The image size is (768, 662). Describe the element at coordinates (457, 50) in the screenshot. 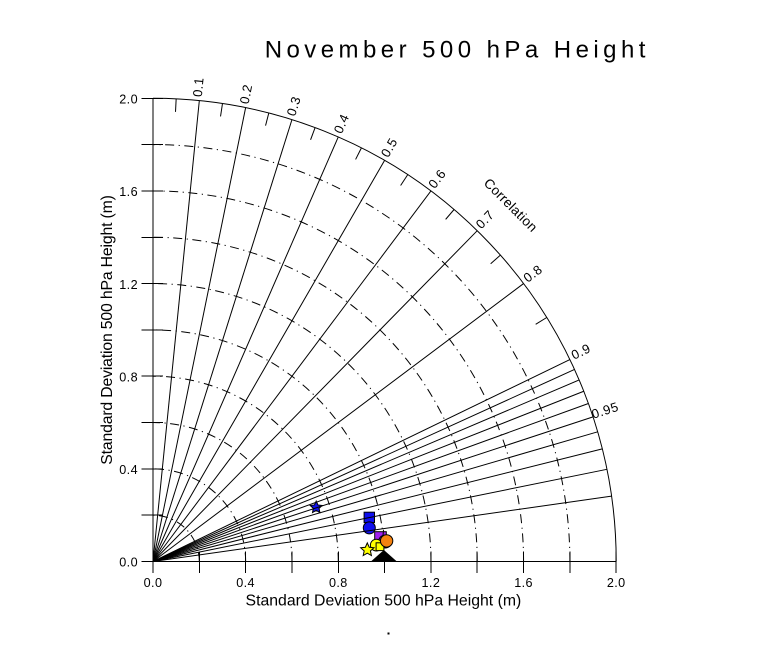

I see `svg-text: November 500 hPa Height` at that location.